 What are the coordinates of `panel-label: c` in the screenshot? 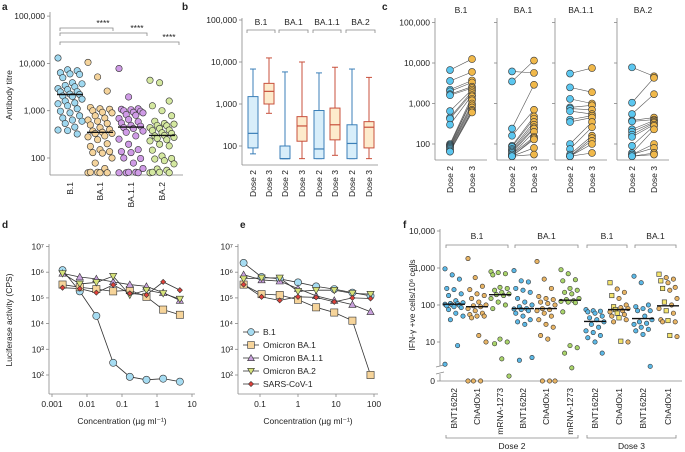 It's located at (385, 7).